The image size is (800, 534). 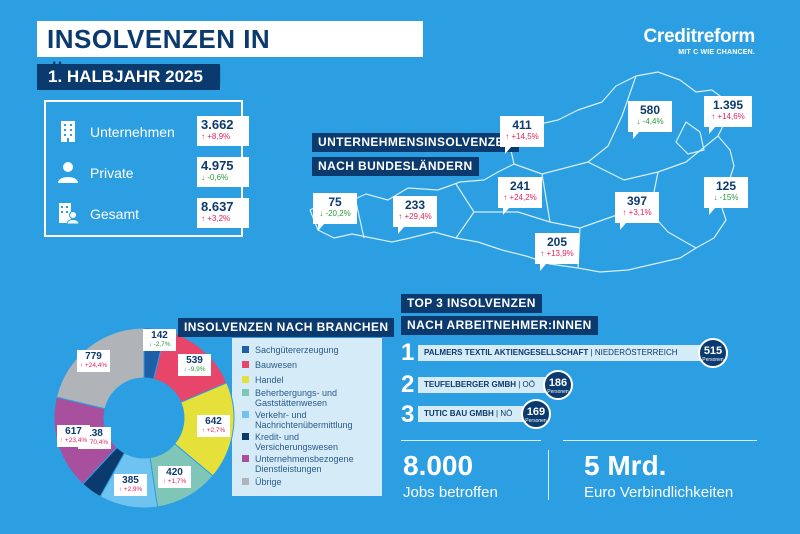 I want to click on top3-title-line2: NACH ARBEITNEHMER:INNEN, so click(x=499, y=325).